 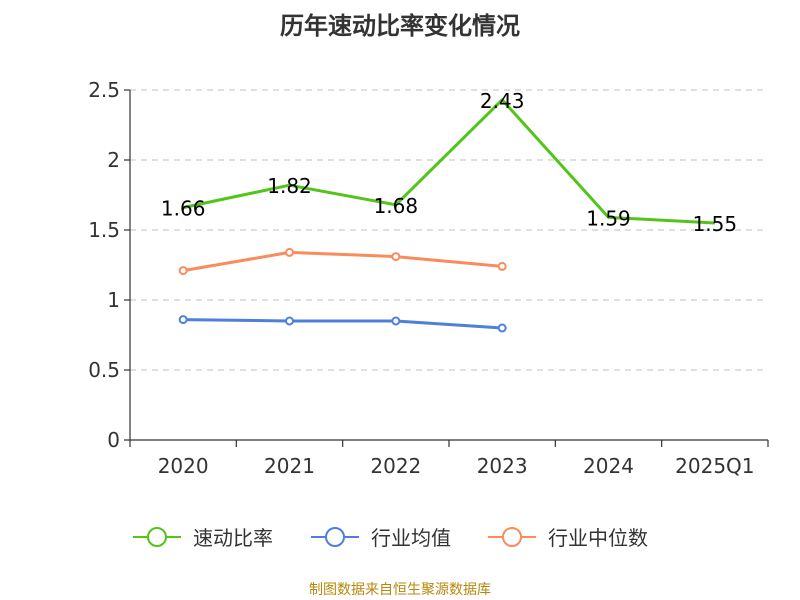 What do you see at coordinates (608, 466) in the screenshot?
I see `x-tick-label: 2024` at bounding box center [608, 466].